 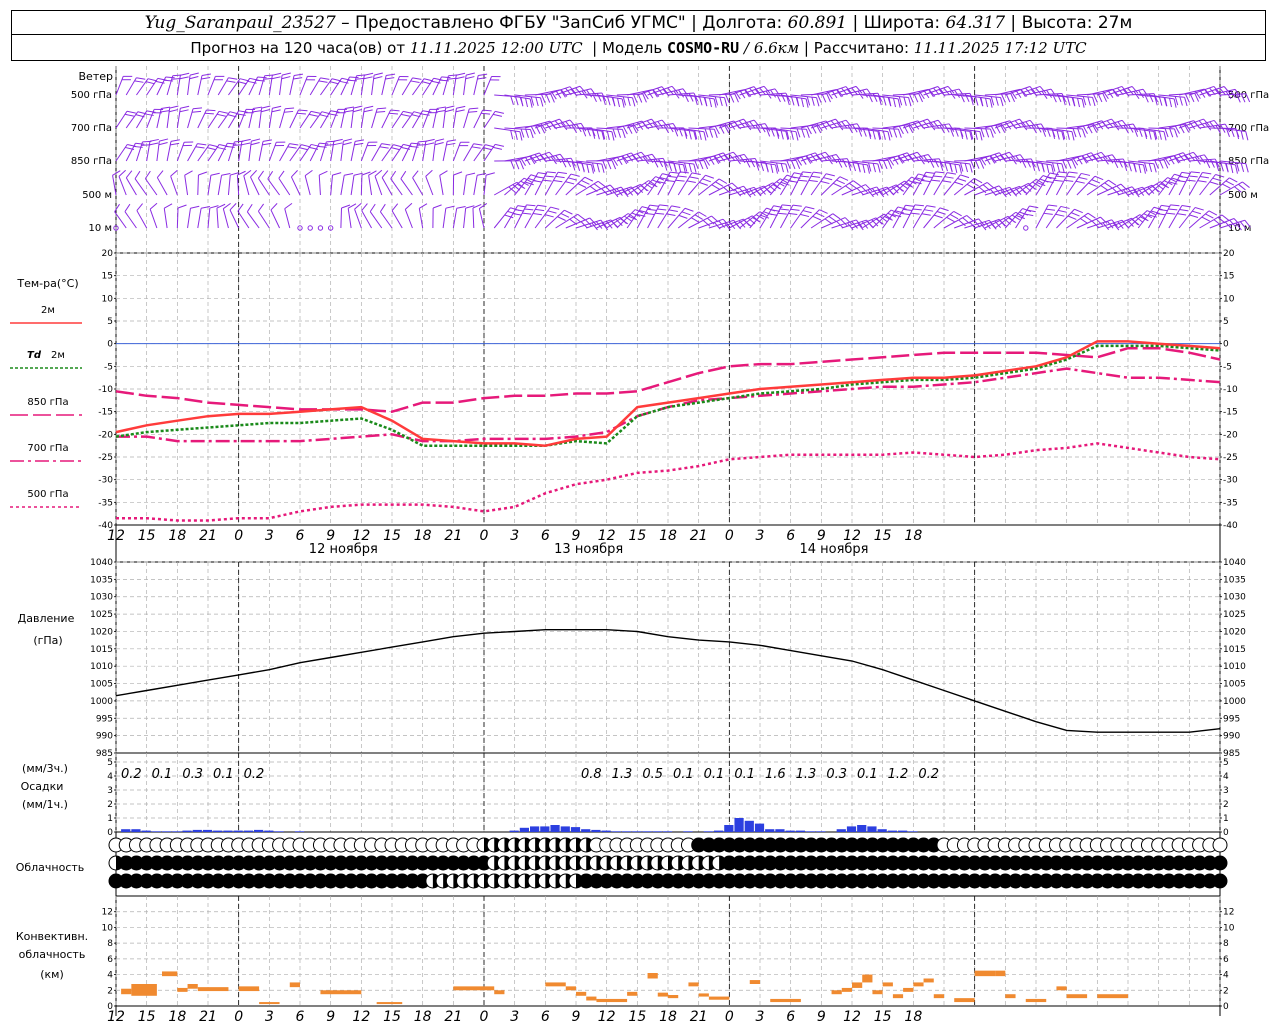 I want to click on hour-tick-label: 15, so click(x=147, y=1016).